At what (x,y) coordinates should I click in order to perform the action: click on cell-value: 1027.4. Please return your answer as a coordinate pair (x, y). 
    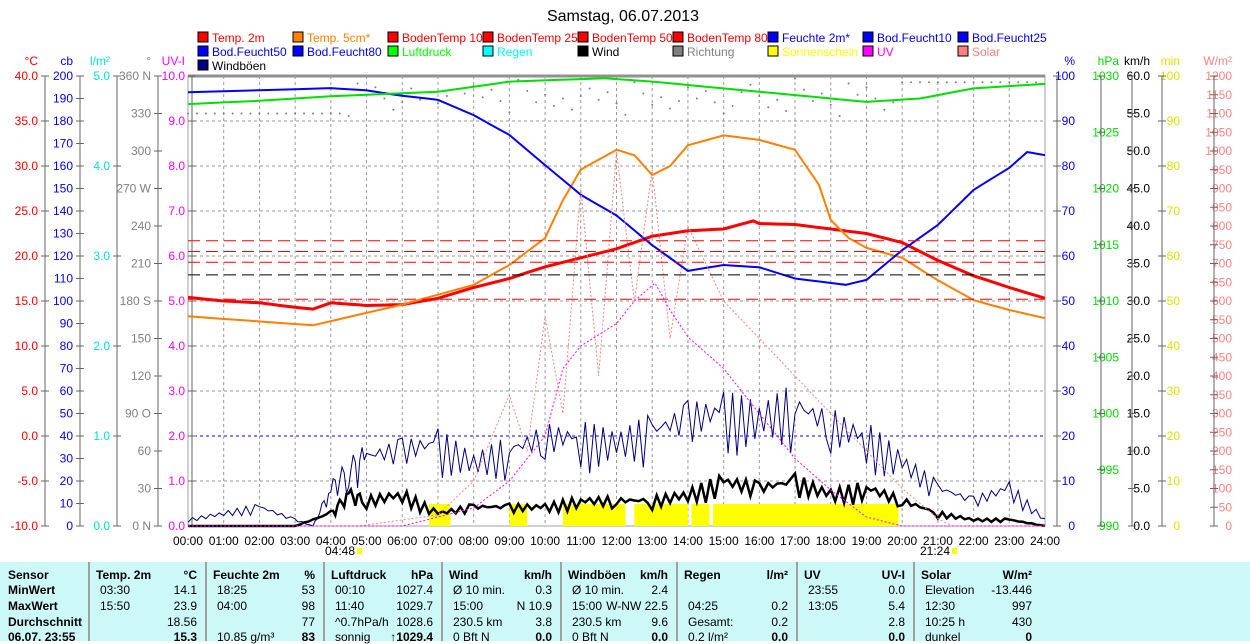
    Looking at the image, I should click on (414, 590).